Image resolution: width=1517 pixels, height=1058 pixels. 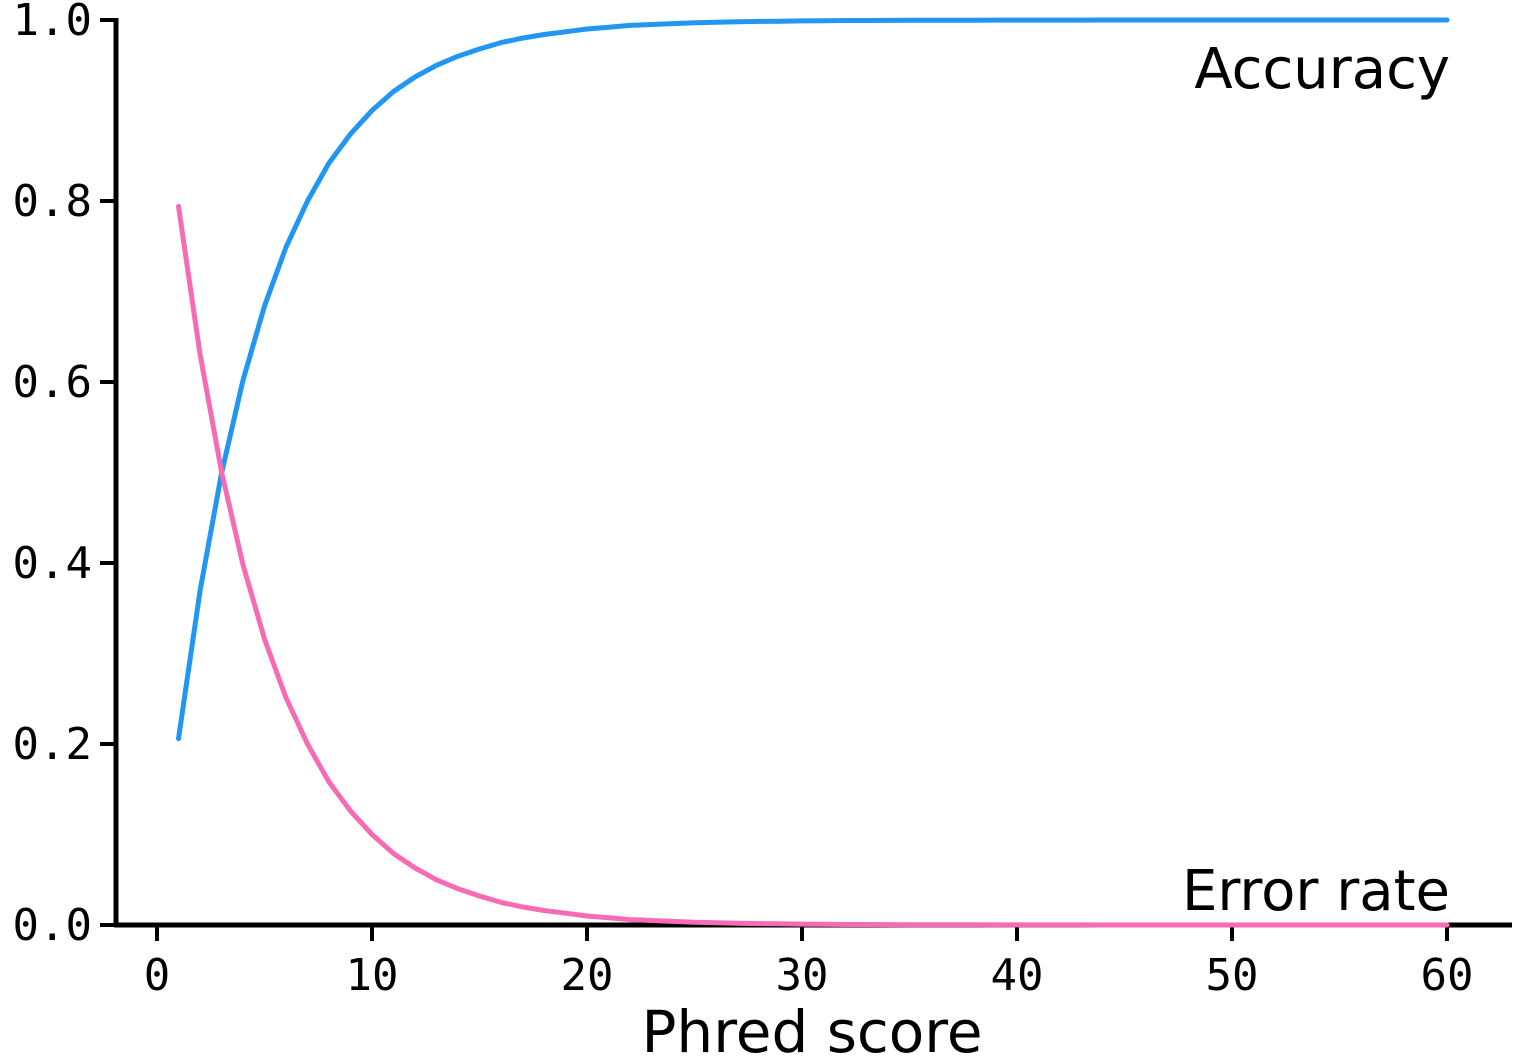 What do you see at coordinates (52, 563) in the screenshot?
I see `y-tick-label: 0.4` at bounding box center [52, 563].